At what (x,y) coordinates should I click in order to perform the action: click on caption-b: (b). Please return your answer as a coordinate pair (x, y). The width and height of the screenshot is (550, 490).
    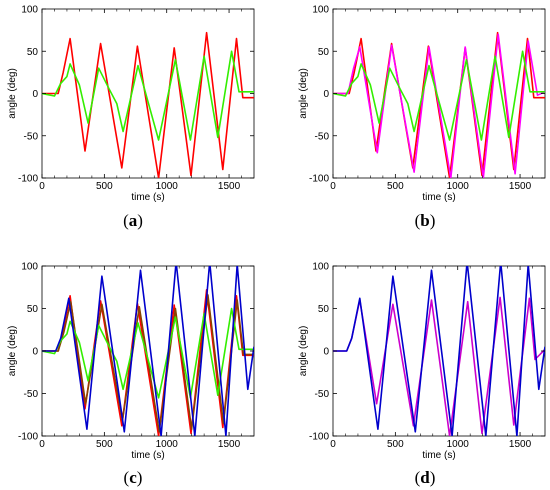
    Looking at the image, I should click on (425, 220).